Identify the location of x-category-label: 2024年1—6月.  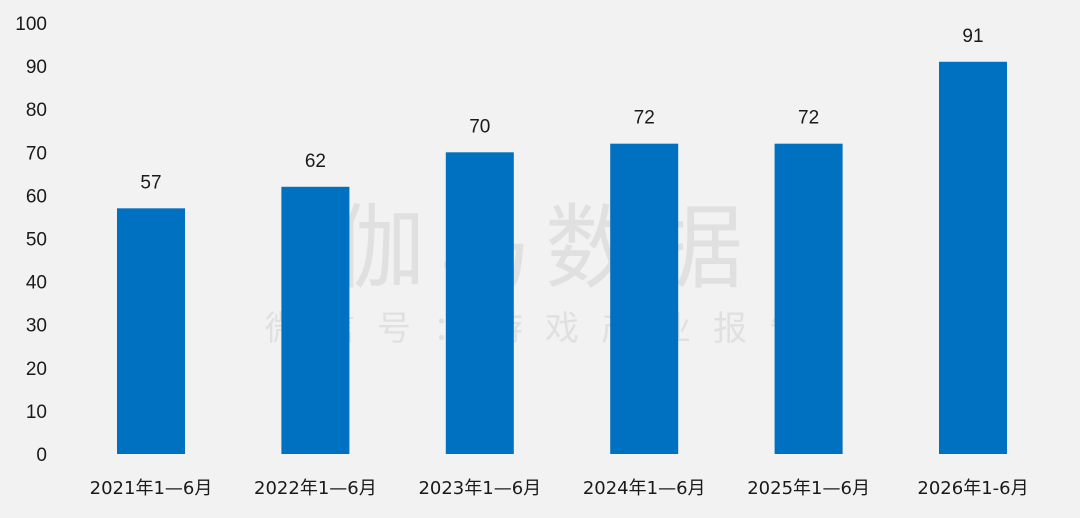
(644, 488).